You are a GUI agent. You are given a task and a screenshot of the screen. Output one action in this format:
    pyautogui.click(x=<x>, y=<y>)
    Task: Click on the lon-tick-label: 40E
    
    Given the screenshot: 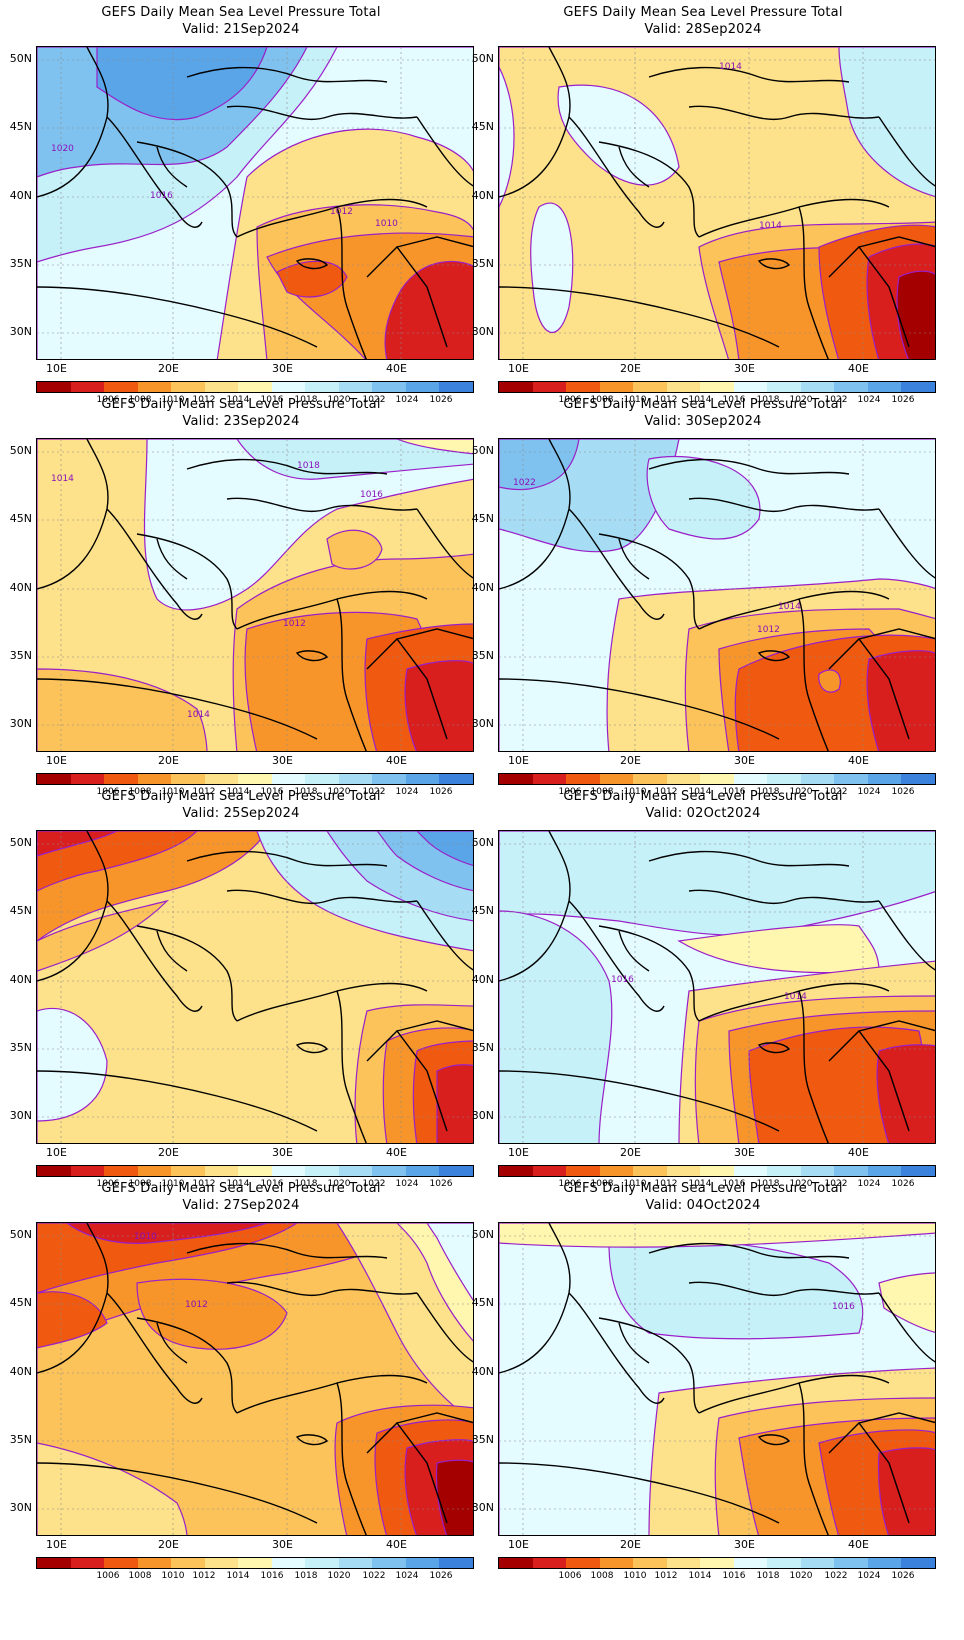 What is the action you would take?
    pyautogui.click(x=396, y=760)
    